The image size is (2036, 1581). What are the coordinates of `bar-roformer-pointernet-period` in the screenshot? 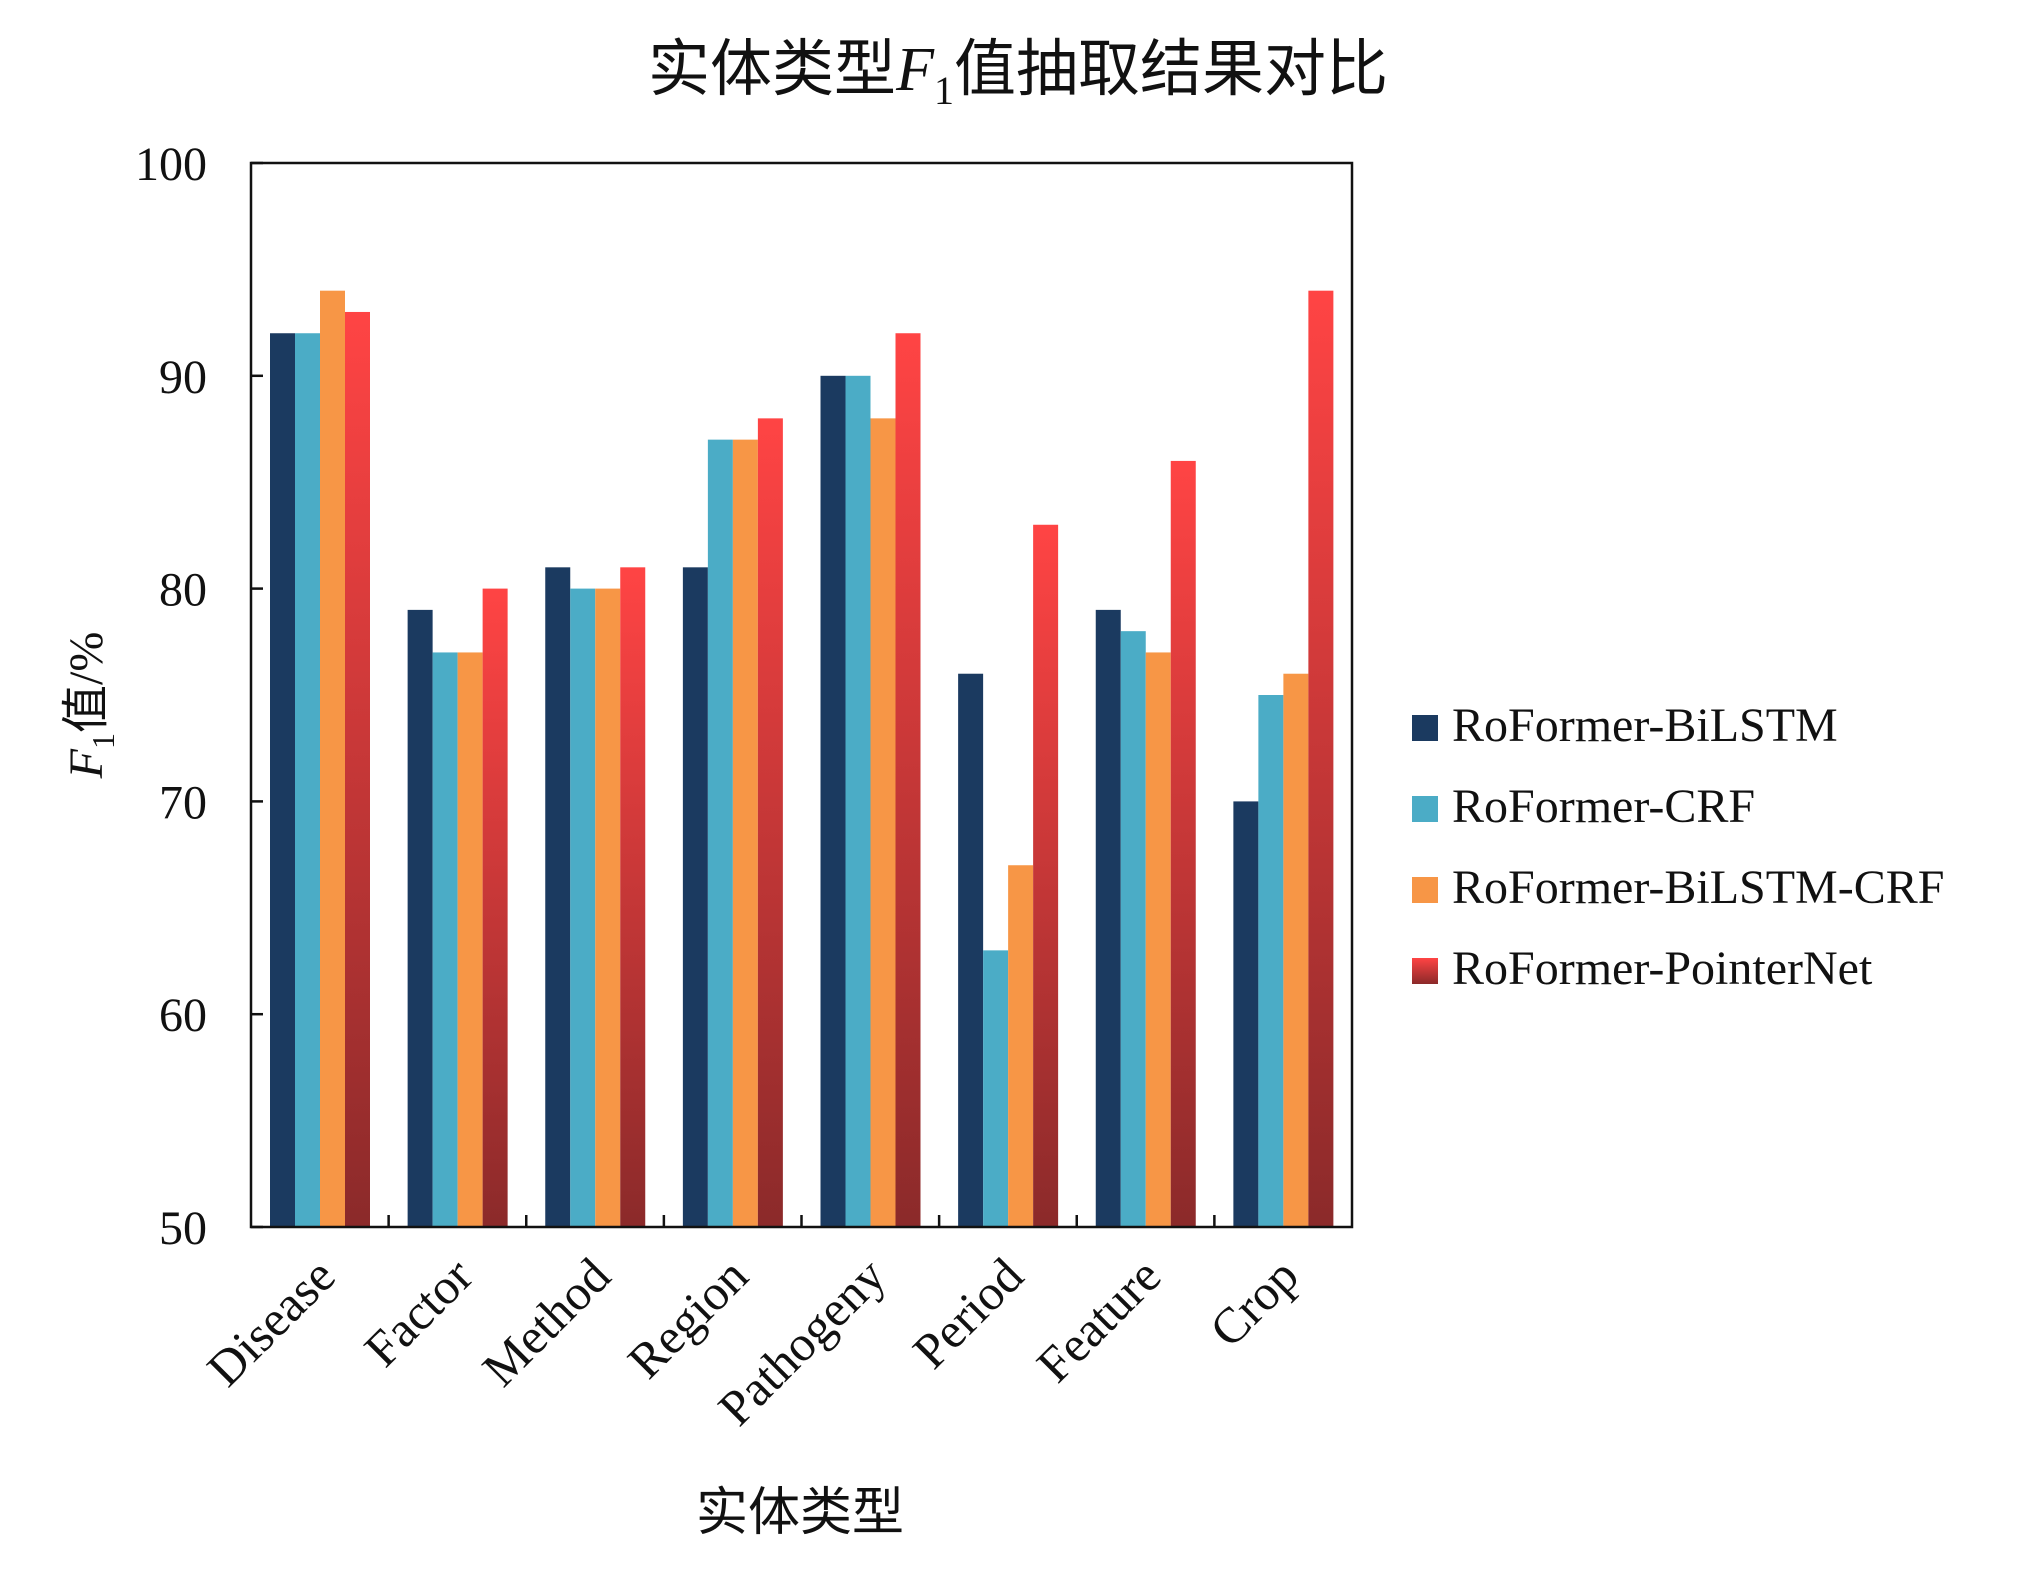 It's located at (1046, 875).